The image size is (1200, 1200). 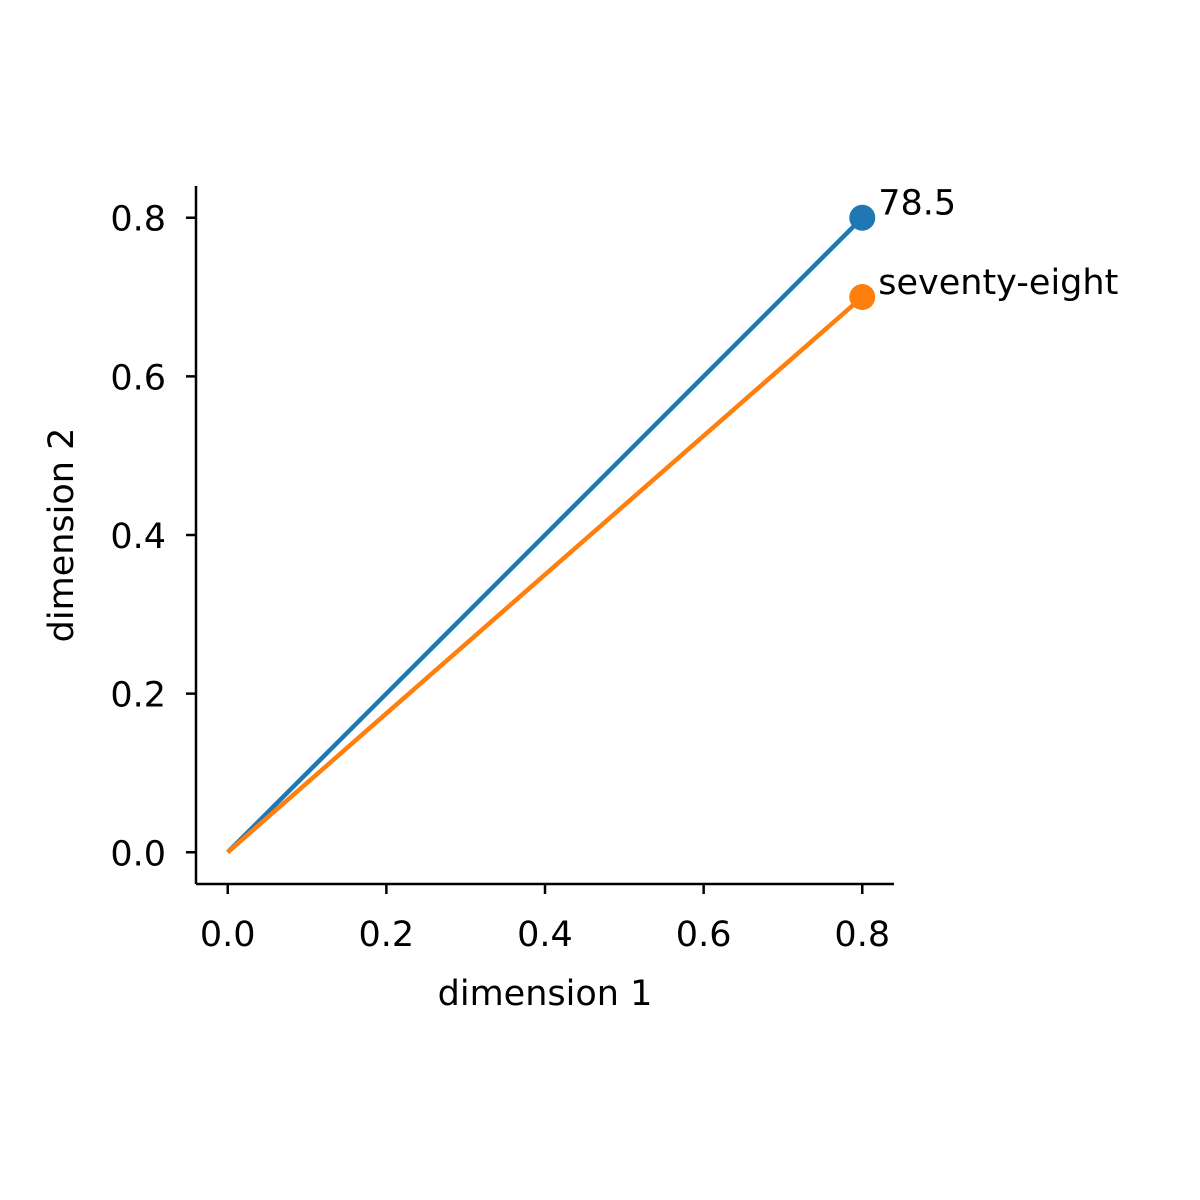 What do you see at coordinates (998, 283) in the screenshot?
I see `point-label-2: seventy-eight` at bounding box center [998, 283].